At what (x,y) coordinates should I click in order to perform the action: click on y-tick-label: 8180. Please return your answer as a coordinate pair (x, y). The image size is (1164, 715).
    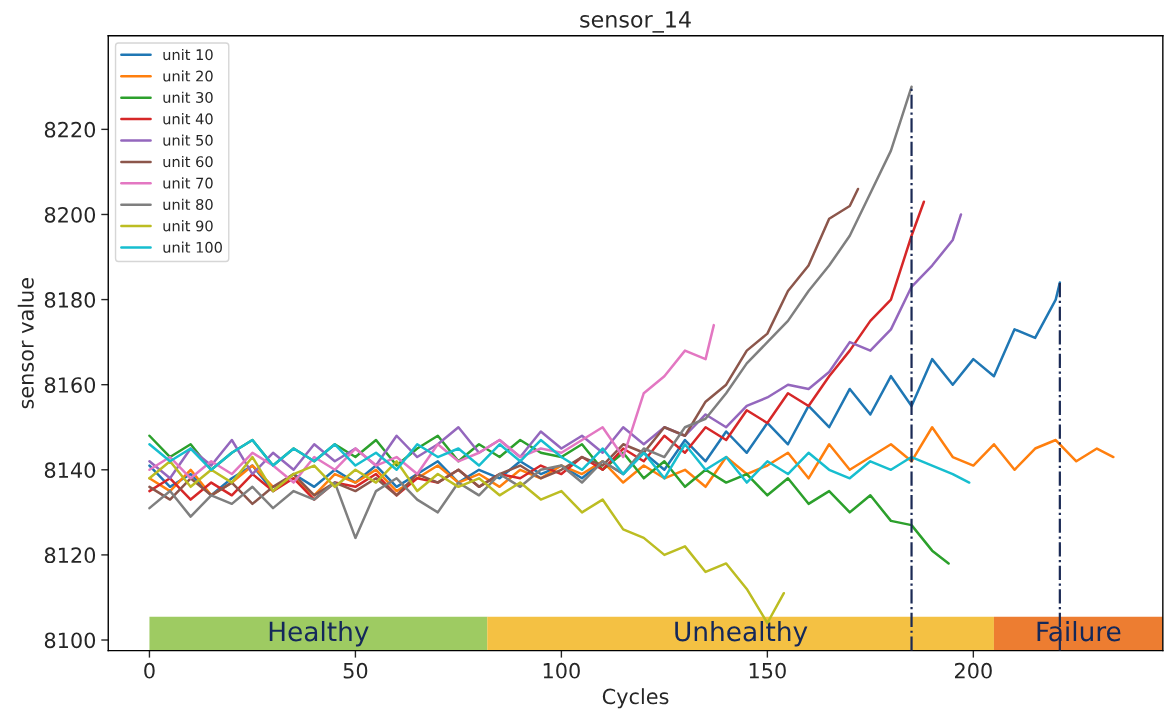
    Looking at the image, I should click on (70, 300).